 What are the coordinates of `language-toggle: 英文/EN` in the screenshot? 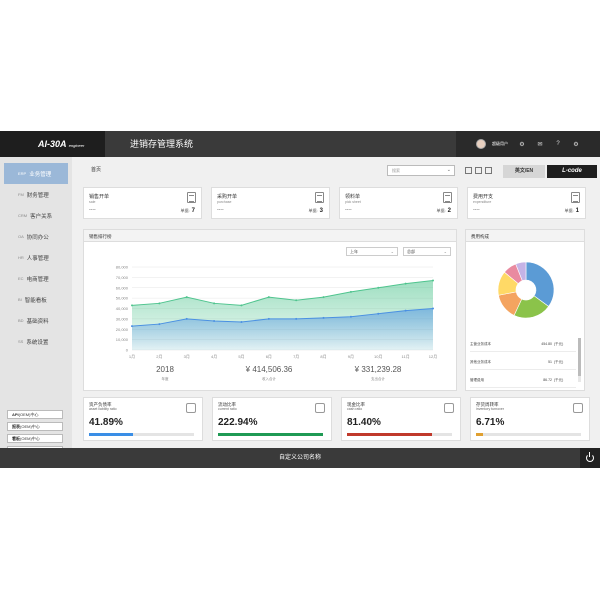 It's located at (524, 171).